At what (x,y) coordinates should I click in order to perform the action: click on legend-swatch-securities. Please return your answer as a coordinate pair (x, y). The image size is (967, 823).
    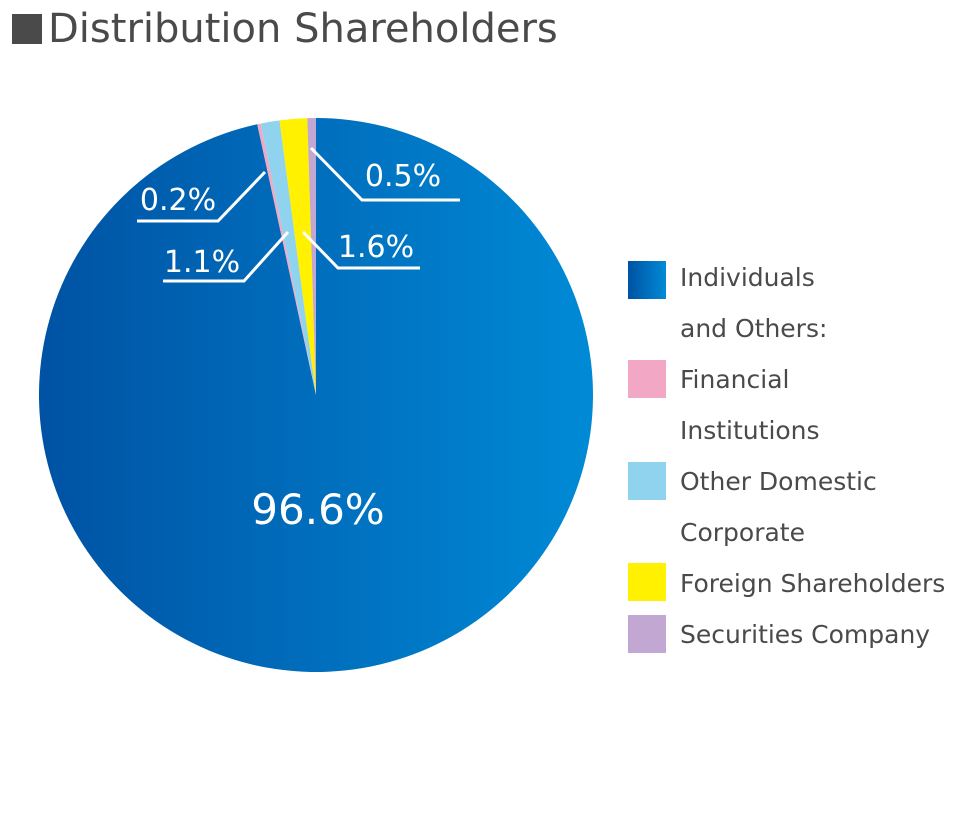
    Looking at the image, I should click on (647, 634).